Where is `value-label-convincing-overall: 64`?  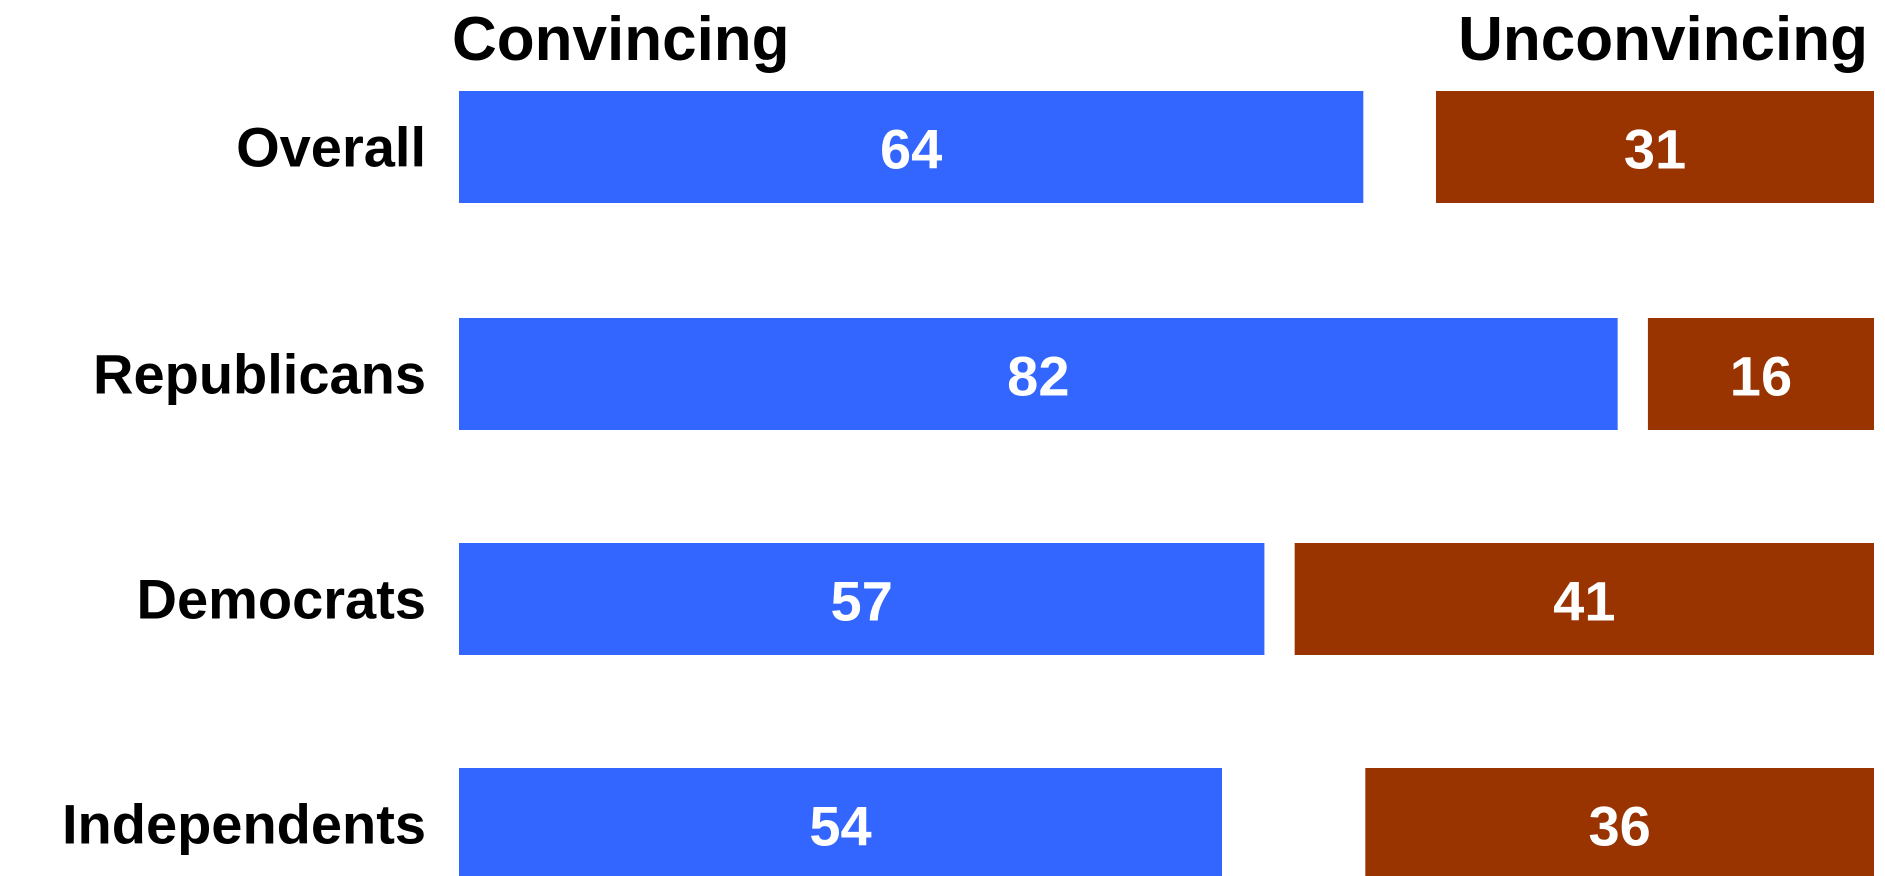
value-label-convincing-overall: 64 is located at coordinates (911, 149).